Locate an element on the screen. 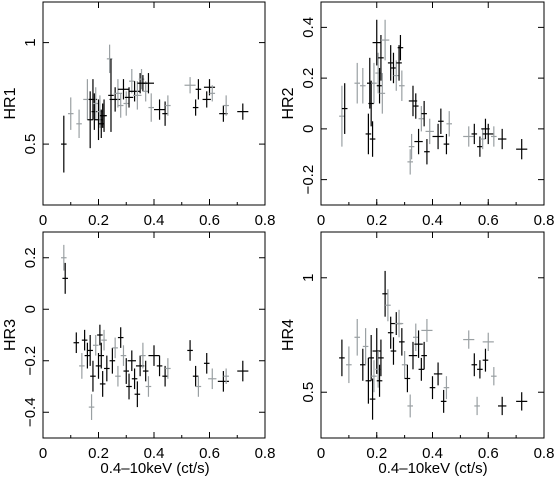 This screenshot has height=481, width=557. x-axis-label-left: 0.4–10keV (ct/s) is located at coordinates (154, 468).